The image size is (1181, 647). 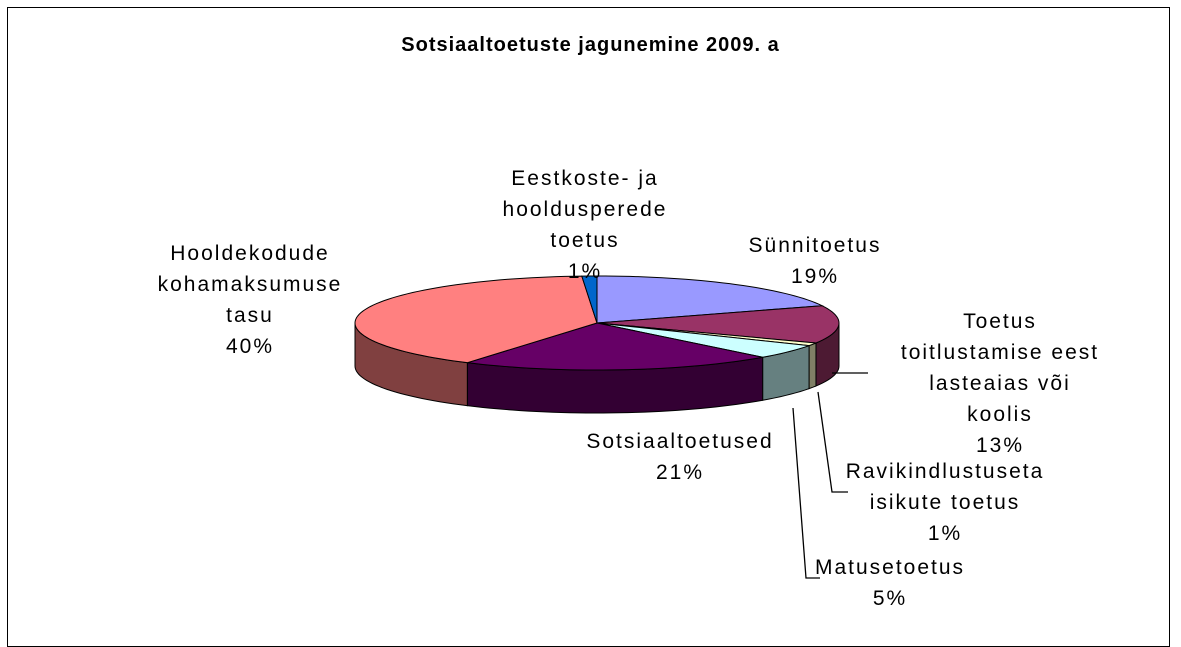 What do you see at coordinates (680, 472) in the screenshot?
I see `percent-label: 21%` at bounding box center [680, 472].